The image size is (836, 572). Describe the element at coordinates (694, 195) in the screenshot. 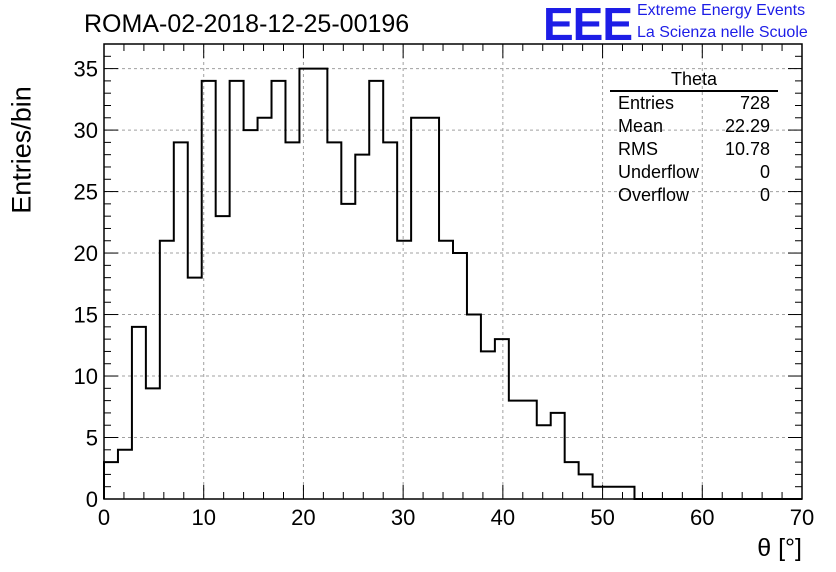

I see `stats-row-overflow: Overflow 0` at that location.